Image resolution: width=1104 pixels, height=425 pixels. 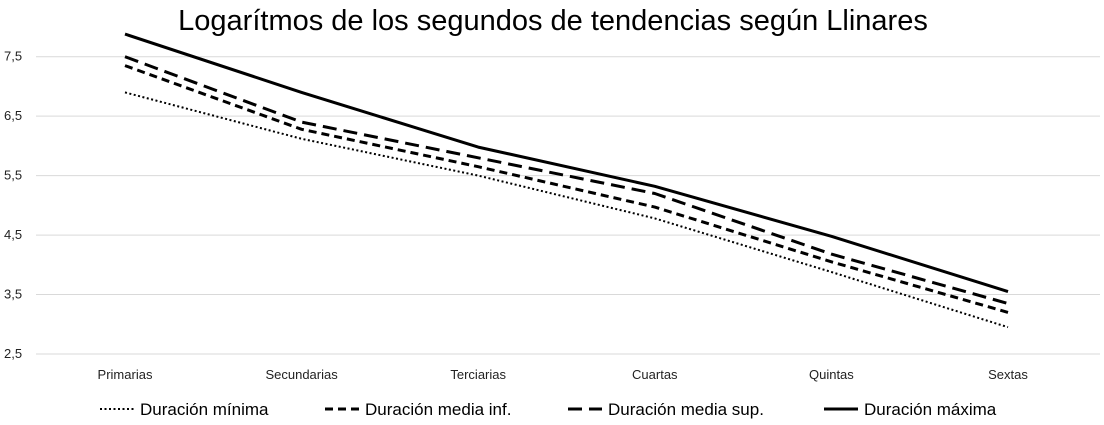 What do you see at coordinates (831, 374) in the screenshot?
I see `x-tick-label: Quintas` at bounding box center [831, 374].